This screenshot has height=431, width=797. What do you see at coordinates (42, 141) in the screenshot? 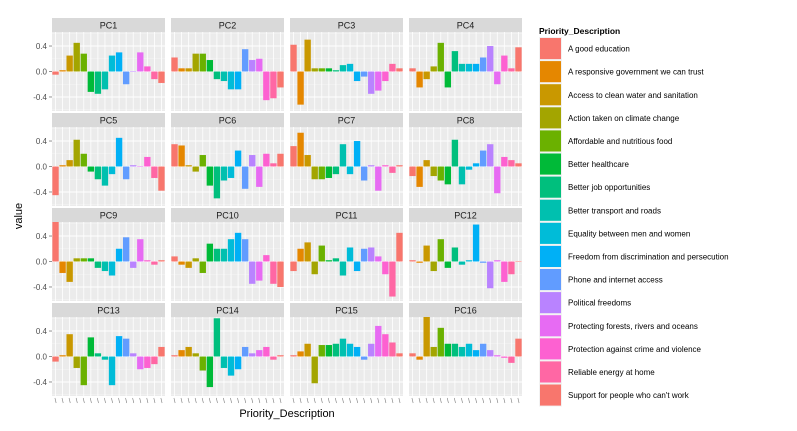
I see `y-tick-label: 0.4` at bounding box center [42, 141].